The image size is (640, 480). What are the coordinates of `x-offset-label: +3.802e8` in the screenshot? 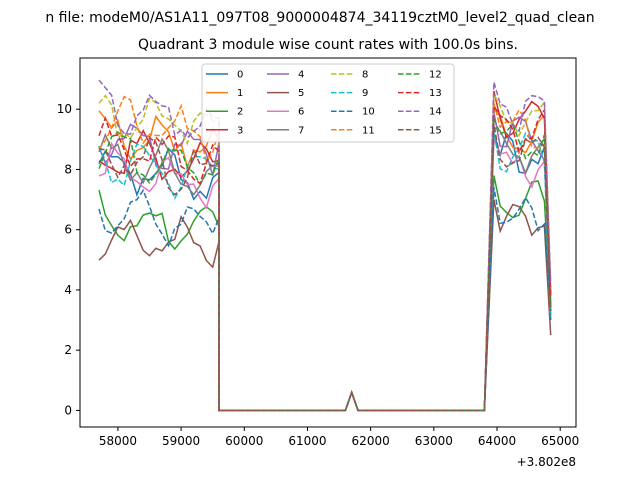 It's located at (546, 462).